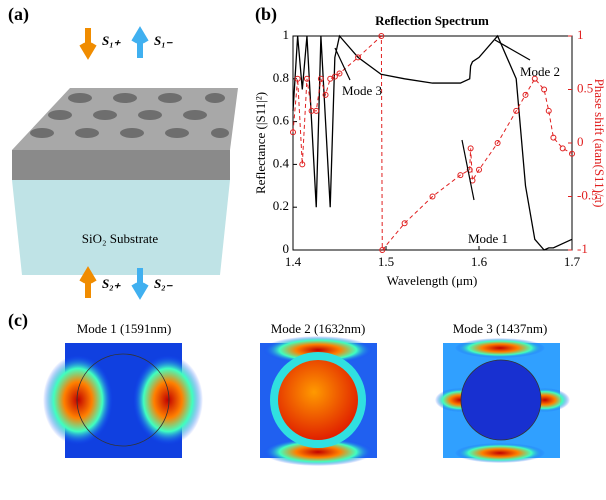  What do you see at coordinates (18, 320) in the screenshot?
I see `panel-label: (c)` at bounding box center [18, 320].